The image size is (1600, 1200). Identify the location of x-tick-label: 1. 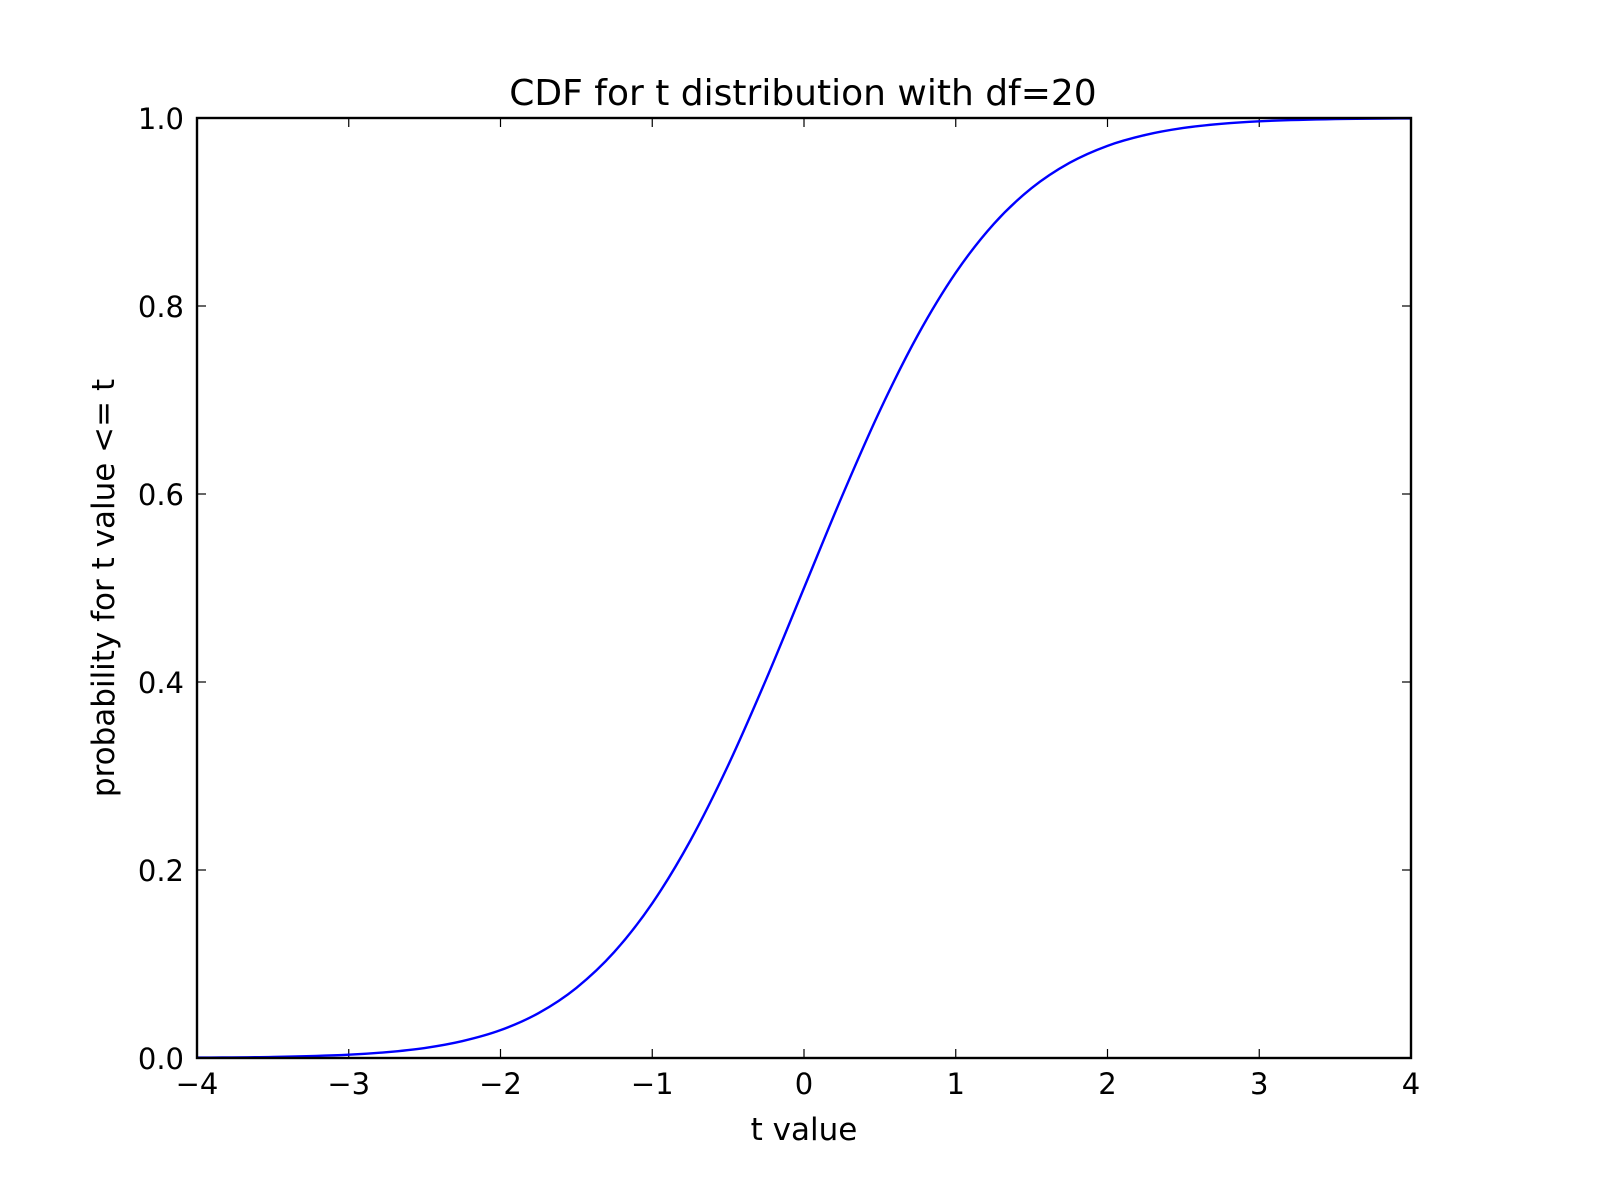
(956, 1084).